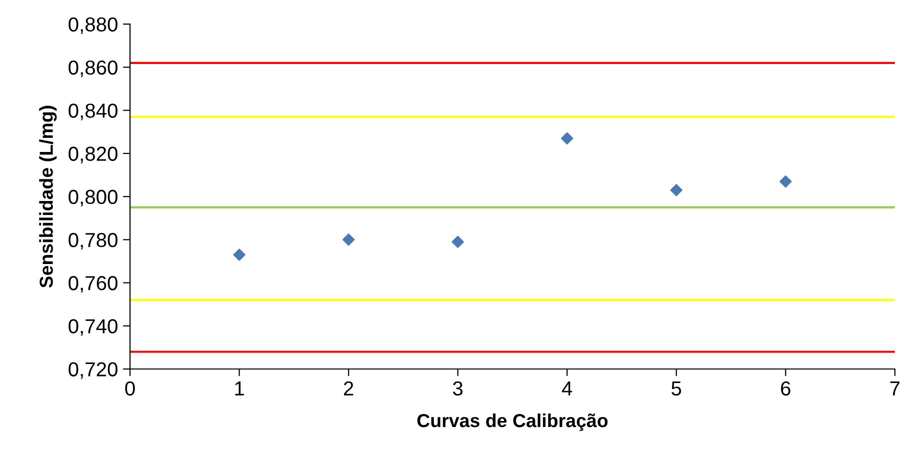 The image size is (903, 455). What do you see at coordinates (93, 112) in the screenshot?
I see `y-tick-label: 0,840` at bounding box center [93, 112].